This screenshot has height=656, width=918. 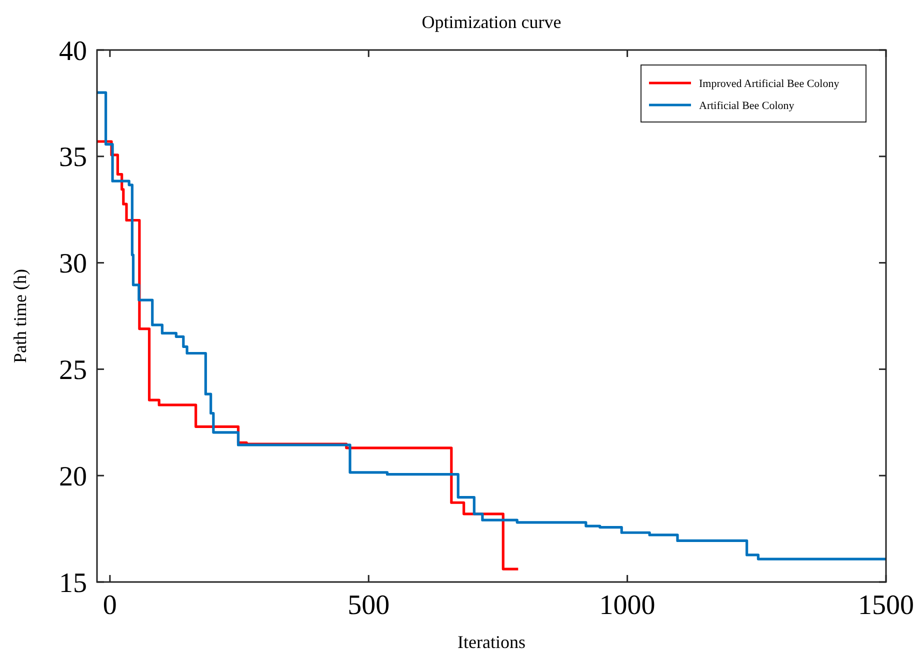 What do you see at coordinates (73, 51) in the screenshot?
I see `y-tick-label: 40` at bounding box center [73, 51].